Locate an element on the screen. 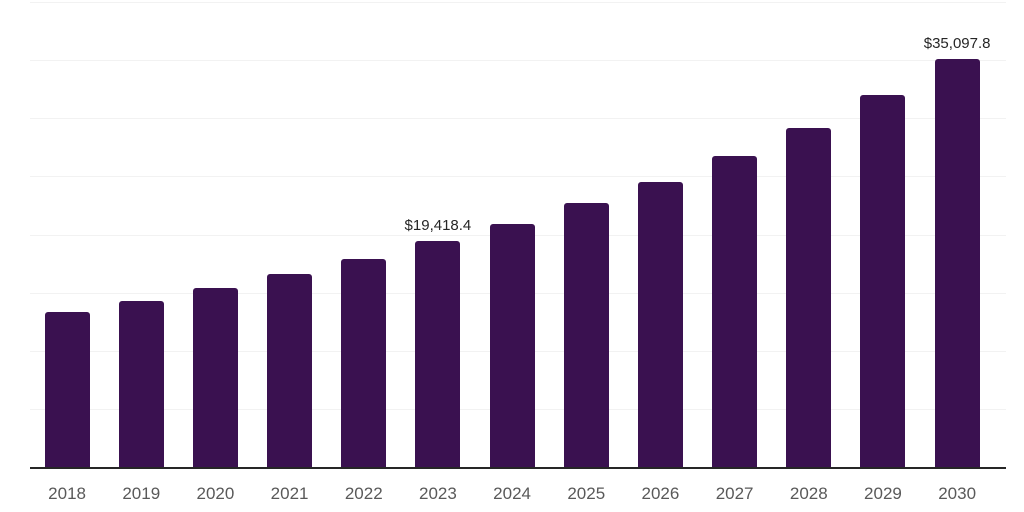 The width and height of the screenshot is (1024, 512). bar-2025 is located at coordinates (586, 335).